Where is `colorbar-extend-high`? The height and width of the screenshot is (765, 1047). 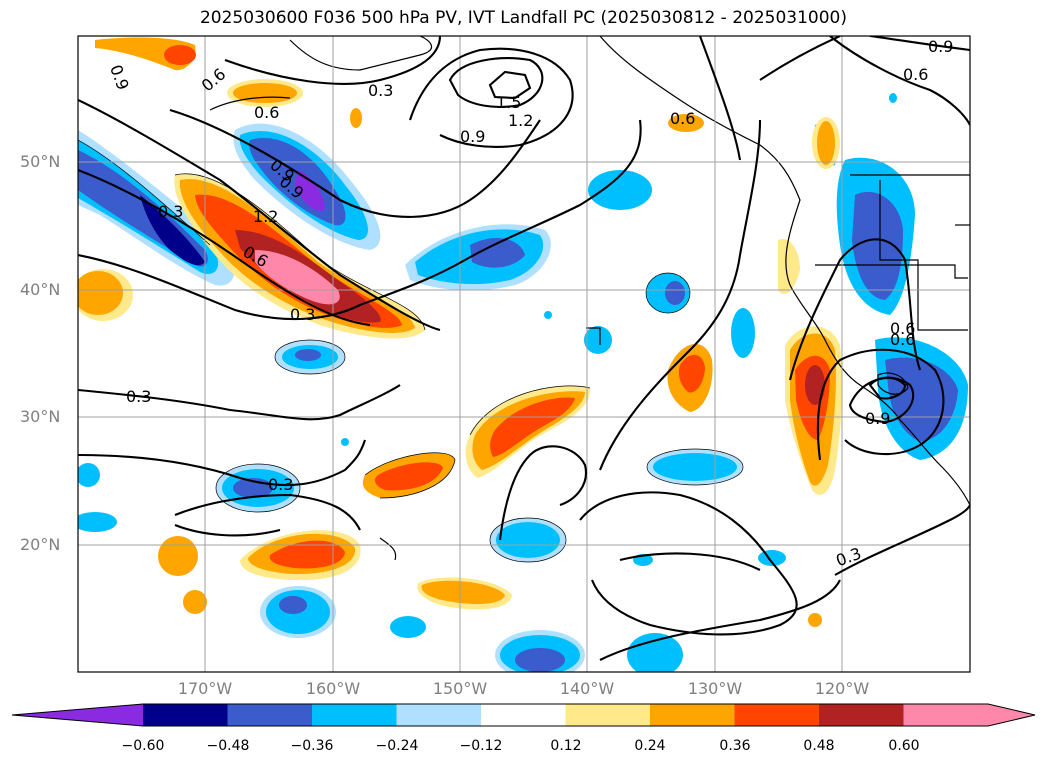
colorbar-extend-high is located at coordinates (1011, 715).